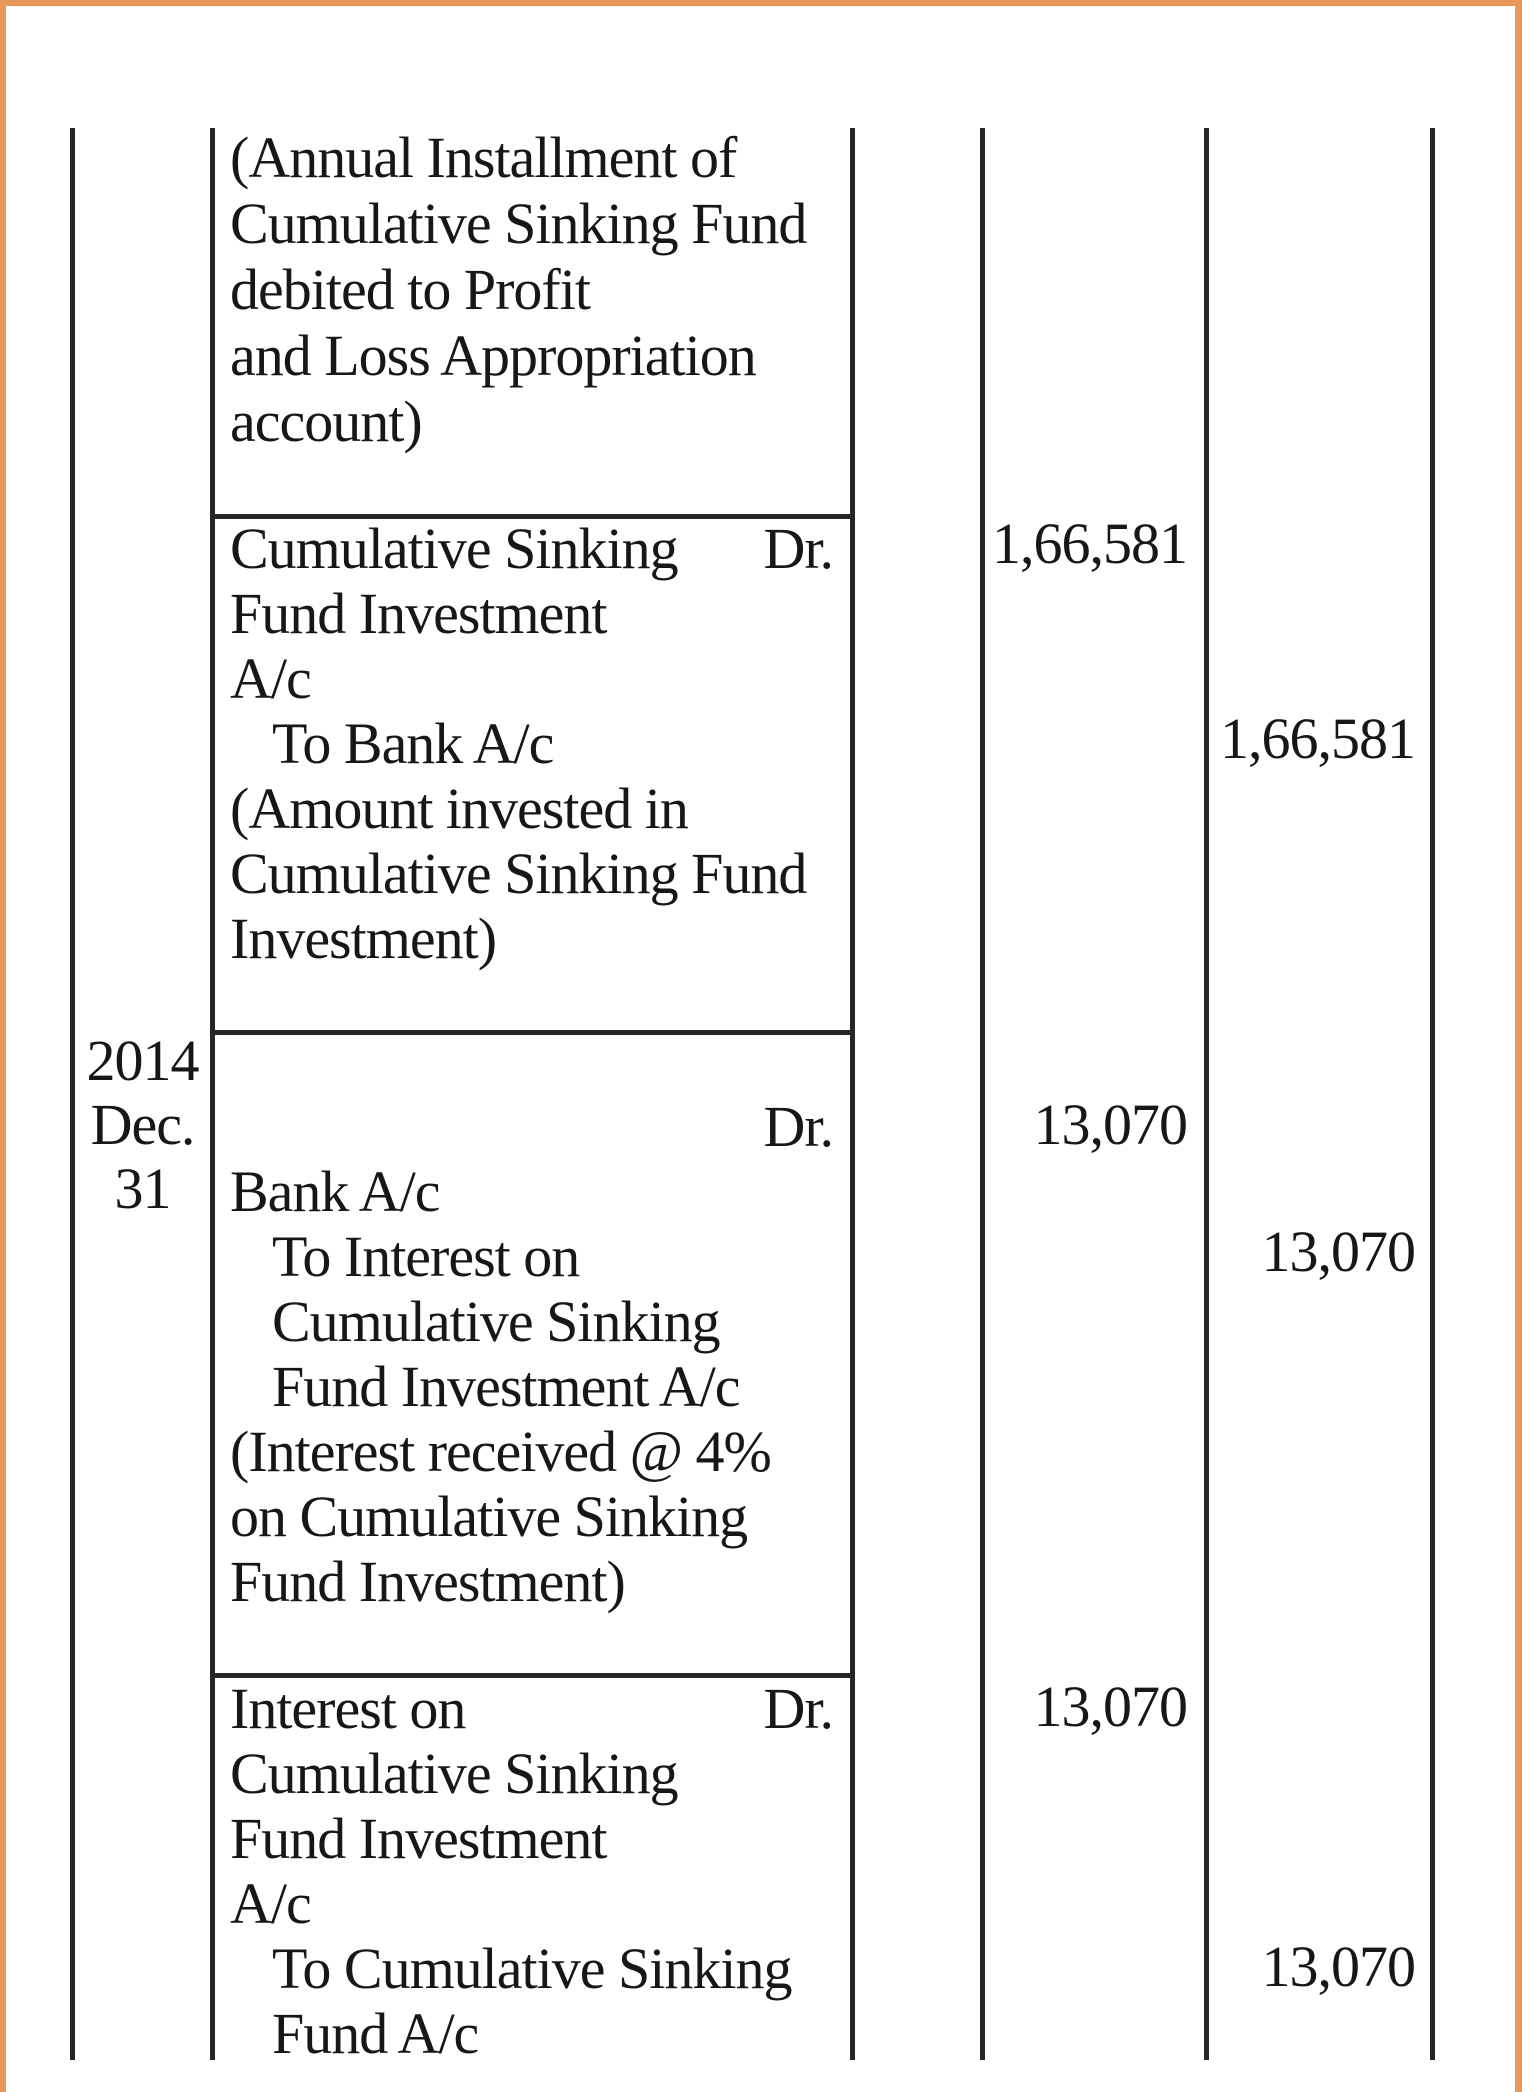 This screenshot has width=1522, height=2092. Describe the element at coordinates (143, 1060) in the screenshot. I see `date-year: 2014` at that location.